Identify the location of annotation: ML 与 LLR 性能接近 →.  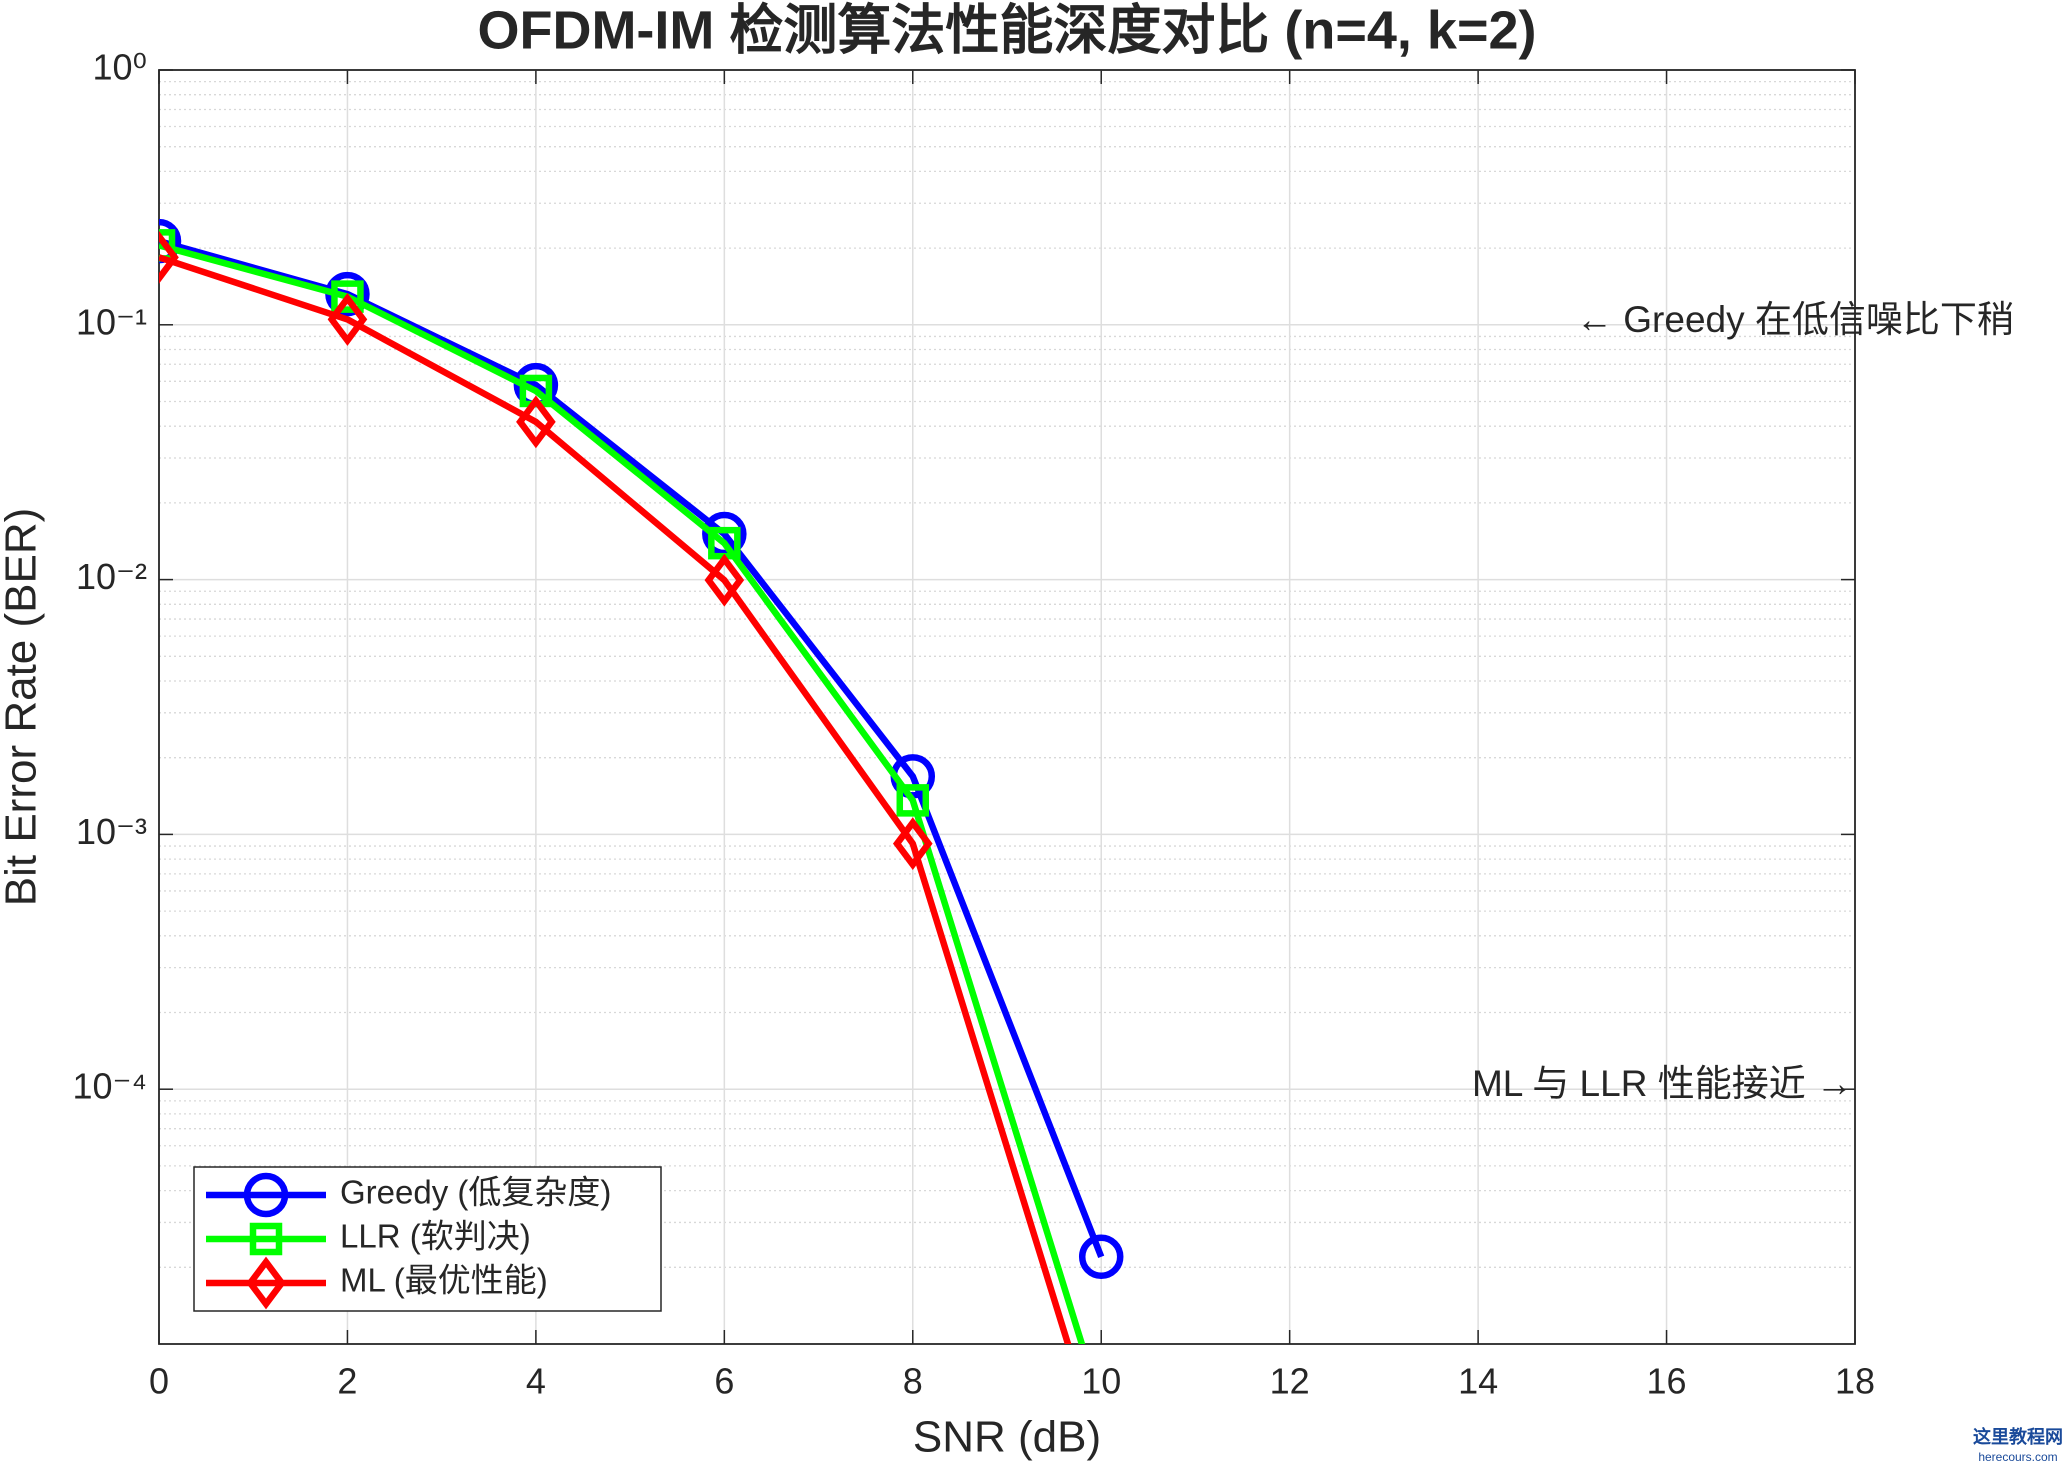
(1662, 1083).